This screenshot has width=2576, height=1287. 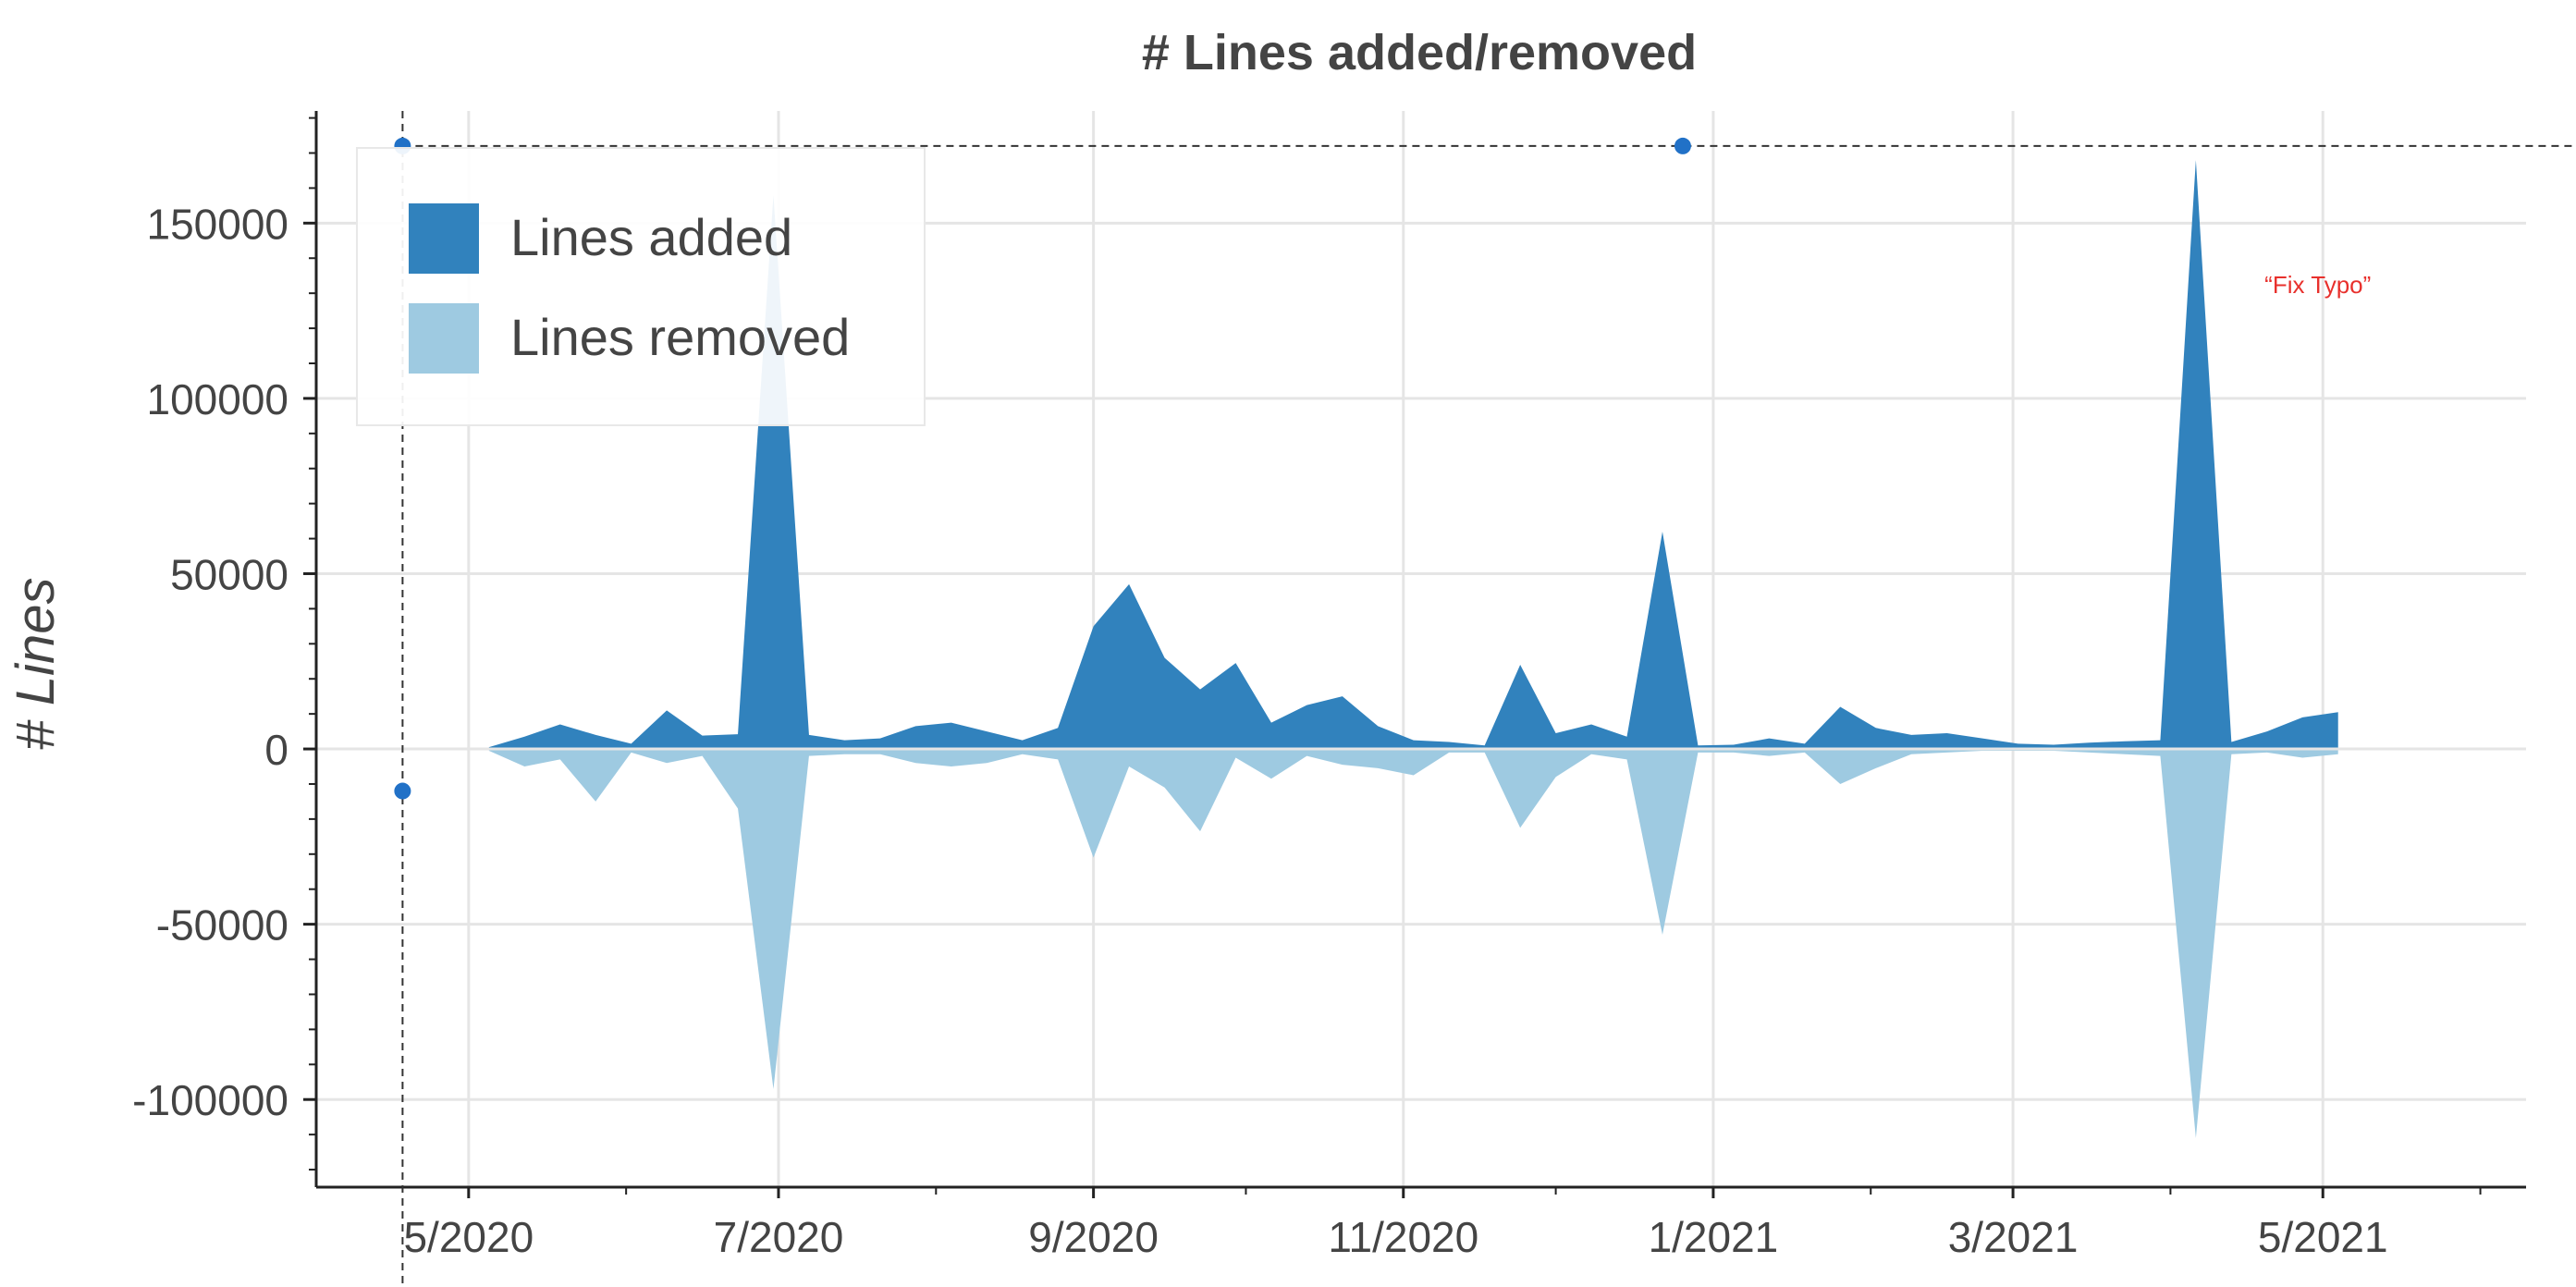 I want to click on x-tick-label-11/2020: 11/2020, so click(x=1403, y=1237).